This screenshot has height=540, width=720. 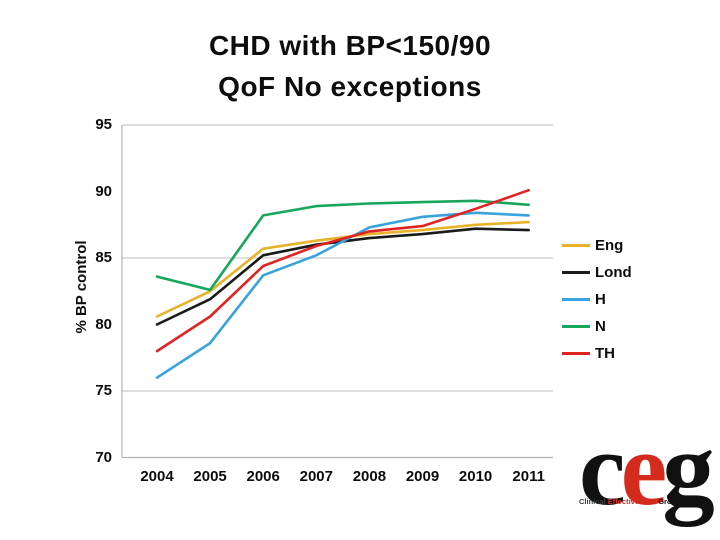 I want to click on chart-title: CHD with BP<150/90 QoF No exceptions, so click(x=350, y=66).